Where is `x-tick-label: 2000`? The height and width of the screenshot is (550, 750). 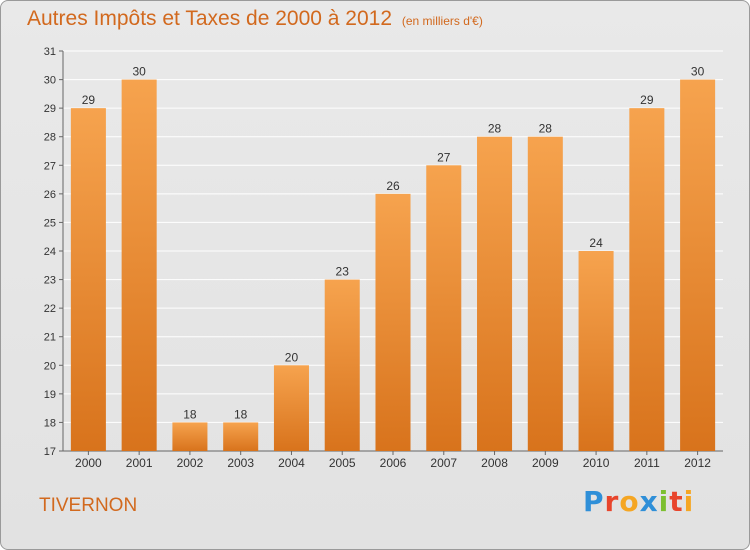
x-tick-label: 2000 is located at coordinates (88, 463).